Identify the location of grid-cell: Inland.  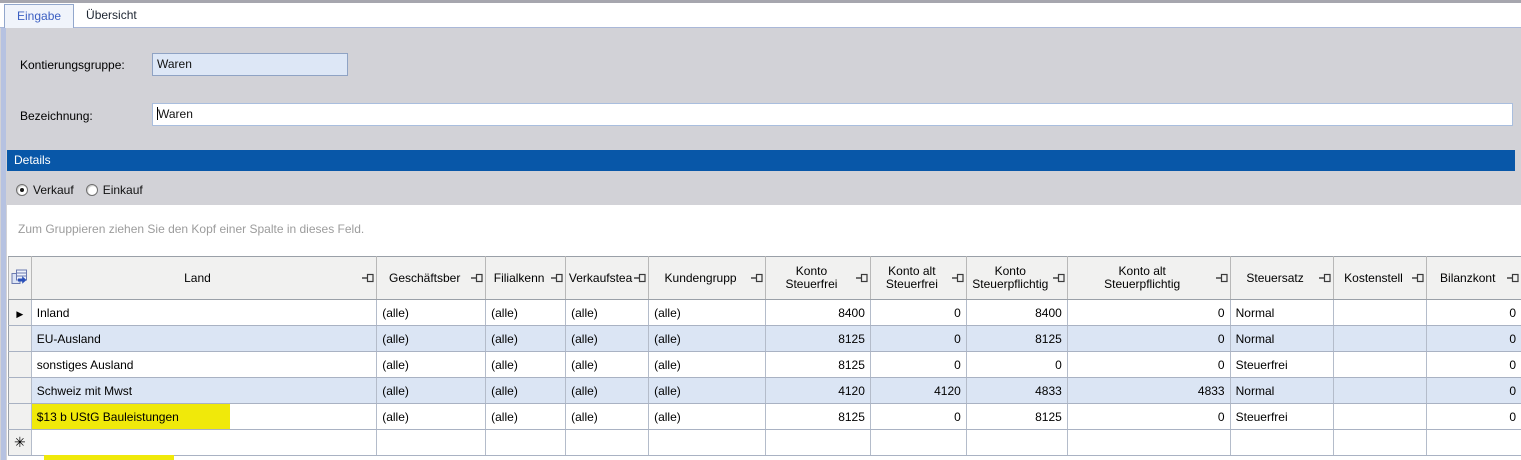
(204, 312).